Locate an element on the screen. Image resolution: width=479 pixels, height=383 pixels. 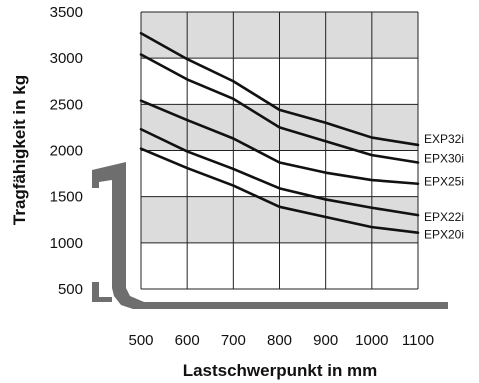
x-tick-label: 1000 is located at coordinates (371, 340).